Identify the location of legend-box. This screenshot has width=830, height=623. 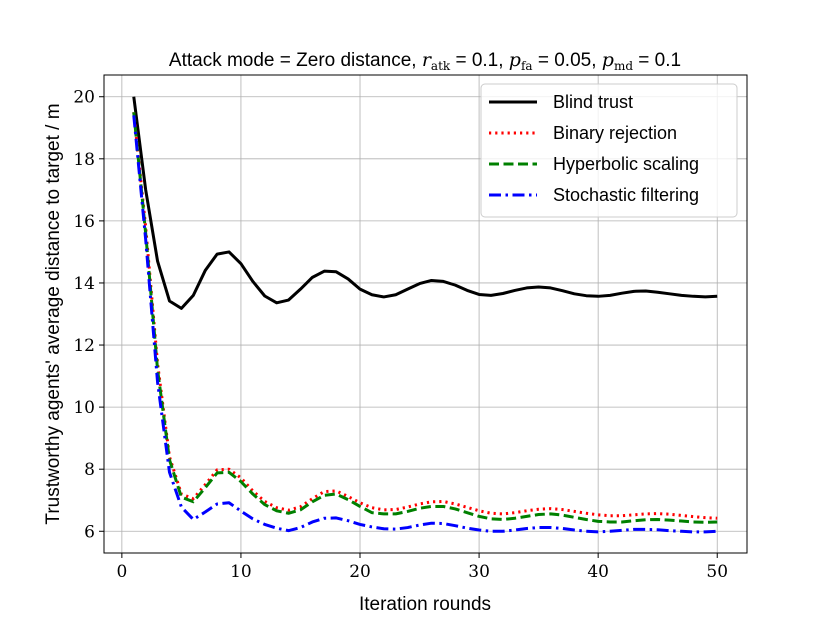
(609, 150).